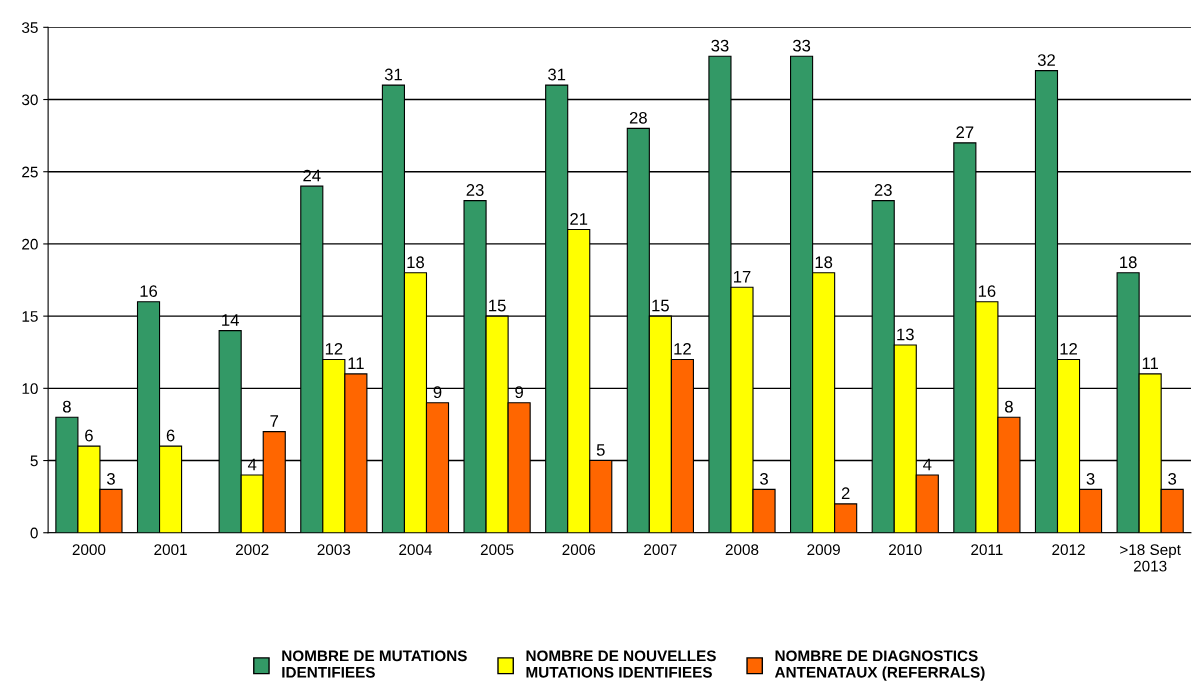 The image size is (1203, 683). I want to click on data-label: 5, so click(600, 450).